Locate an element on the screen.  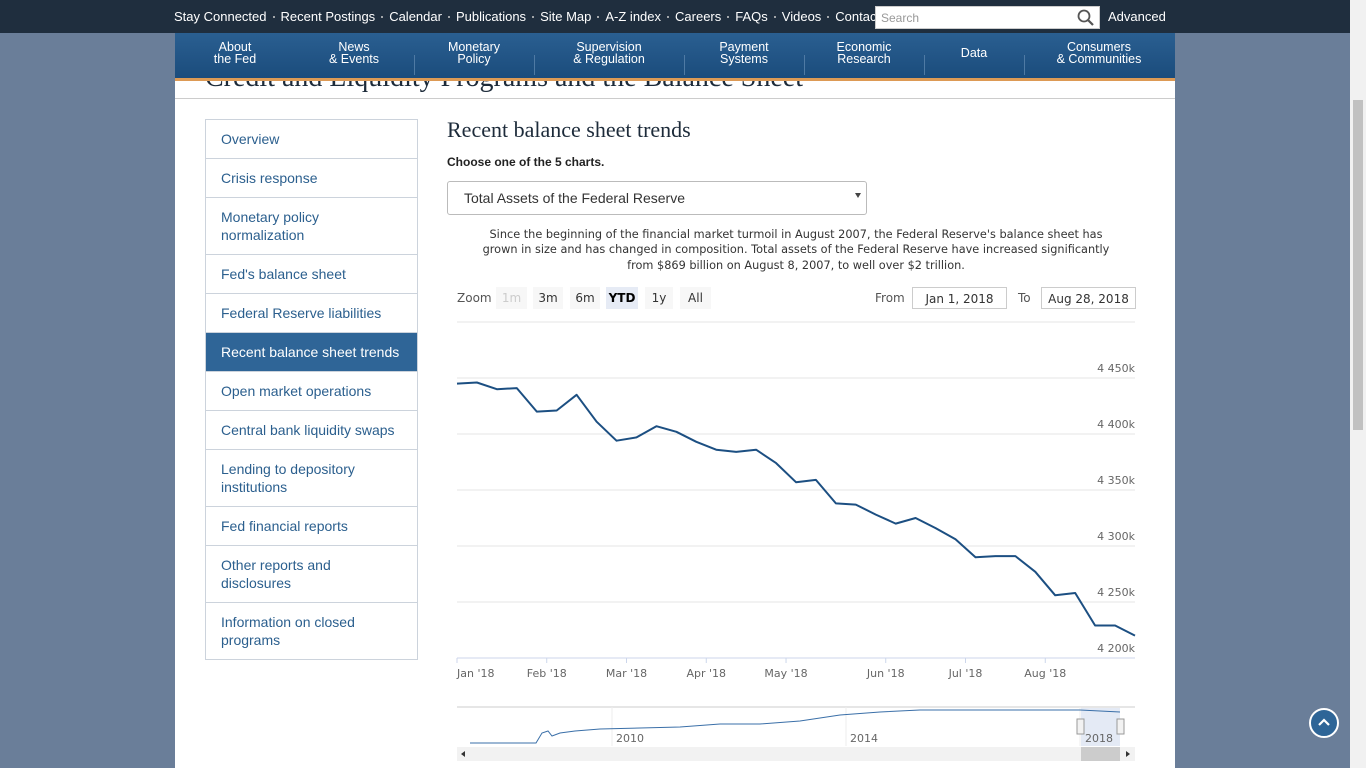
search-placeholder: Search is located at coordinates (900, 18).